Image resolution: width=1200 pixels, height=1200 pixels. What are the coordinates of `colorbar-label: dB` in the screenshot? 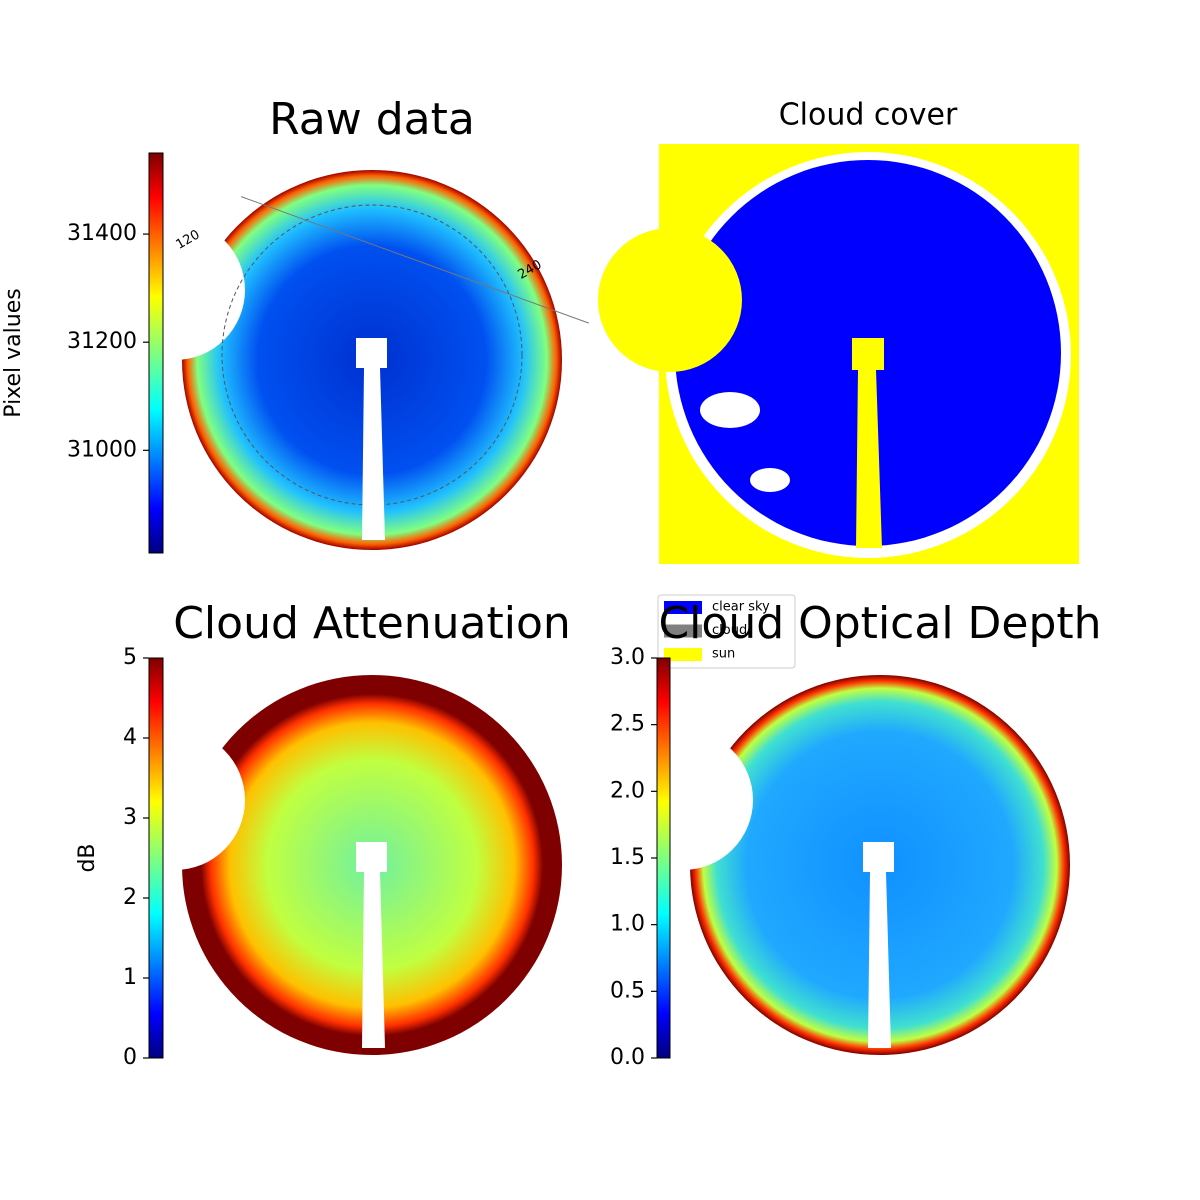 It's located at (87, 857).